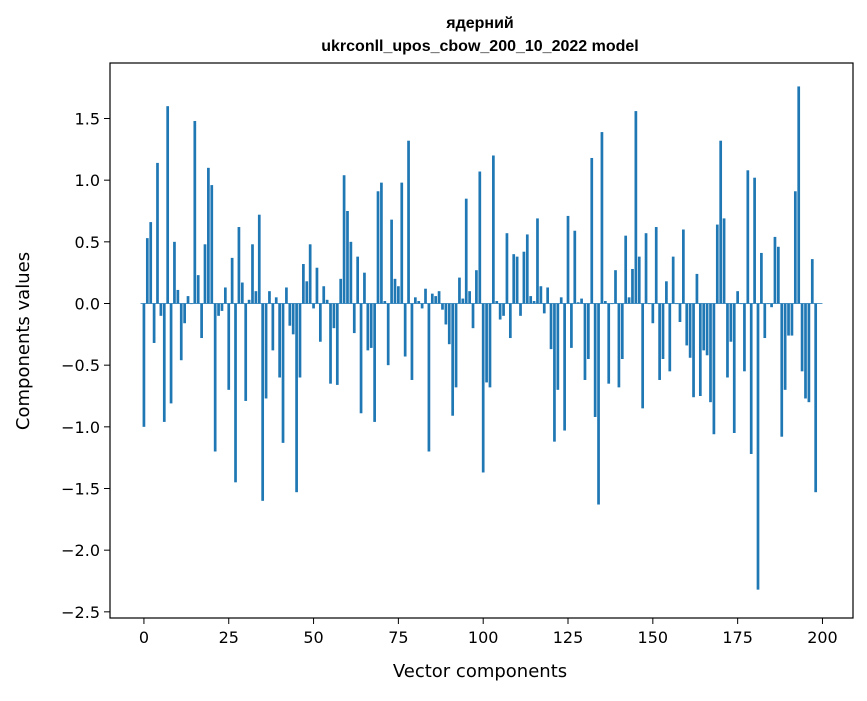 The height and width of the screenshot is (701, 867). I want to click on y-tick-label: 1.0, so click(87, 180).